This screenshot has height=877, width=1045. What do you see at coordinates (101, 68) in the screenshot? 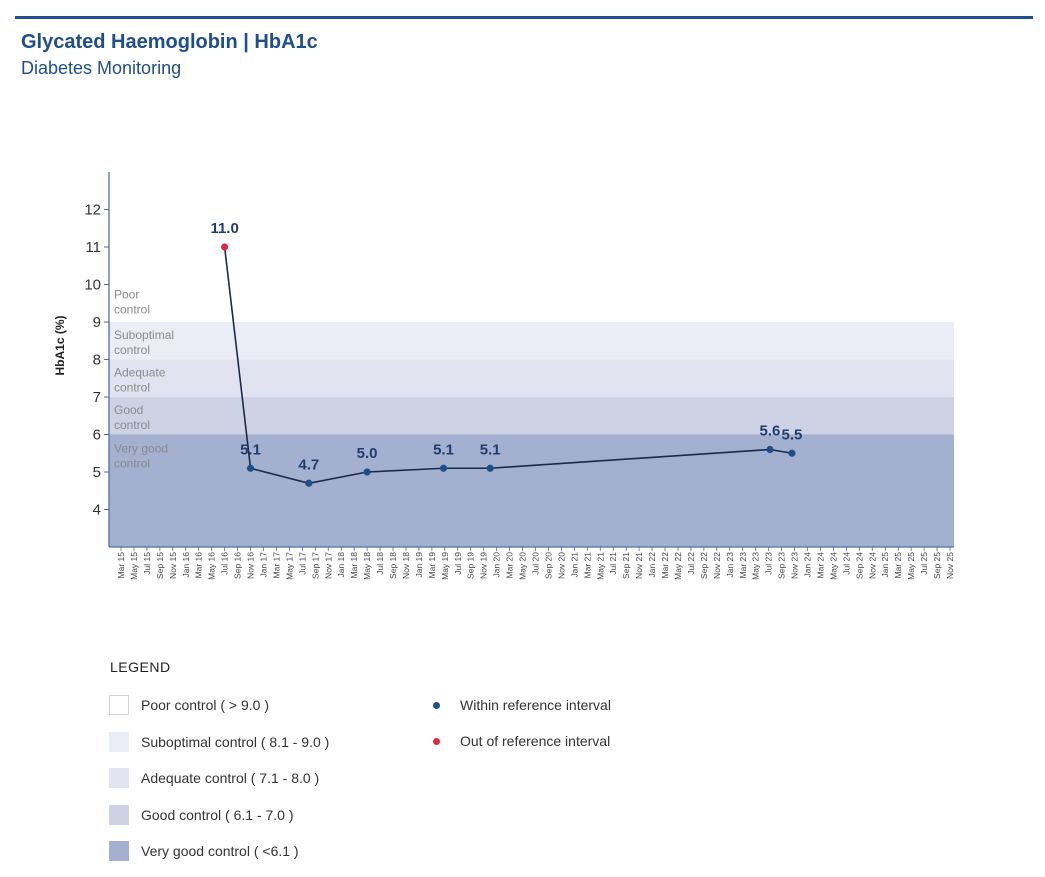
I see `page-subtitle: Diabetes Monitoring` at bounding box center [101, 68].